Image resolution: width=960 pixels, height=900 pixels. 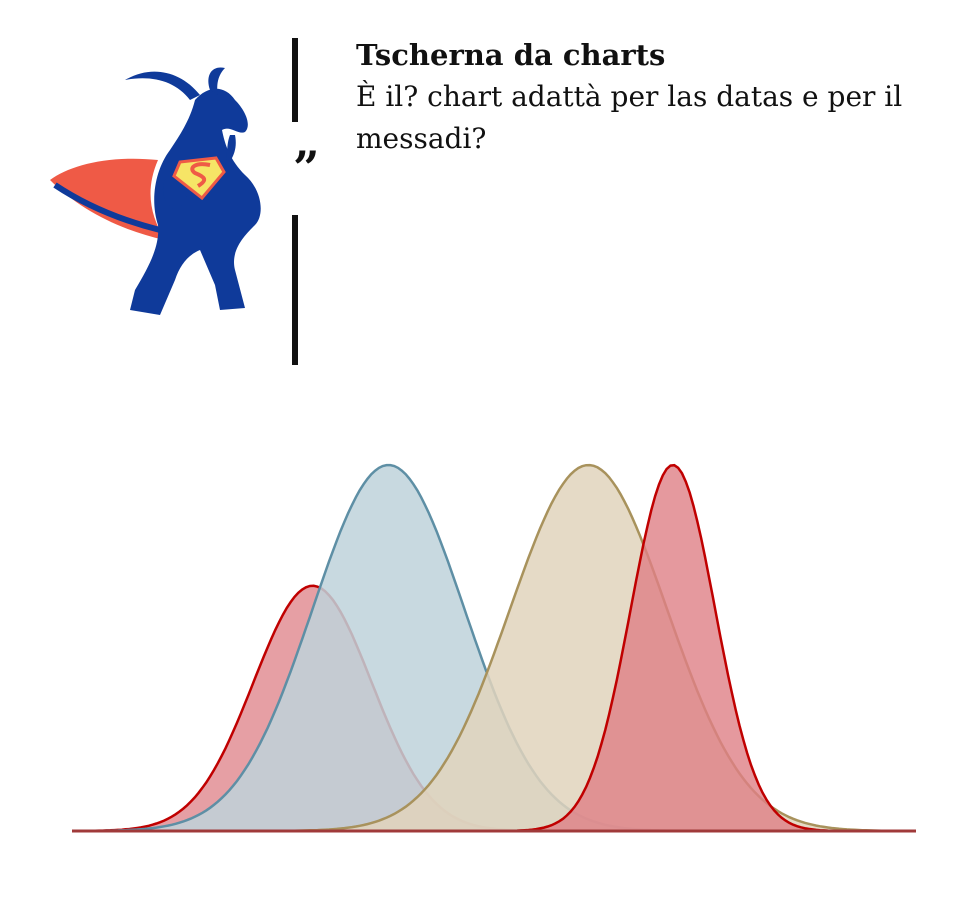 What do you see at coordinates (162, 85) in the screenshot?
I see `goat-horn` at bounding box center [162, 85].